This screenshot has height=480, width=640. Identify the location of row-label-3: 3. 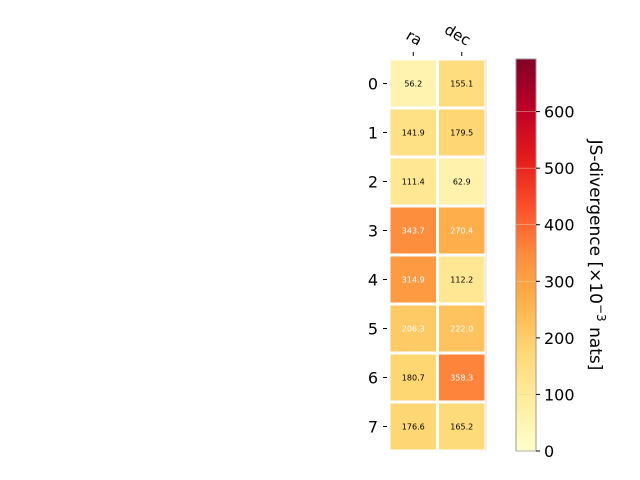
(373, 231).